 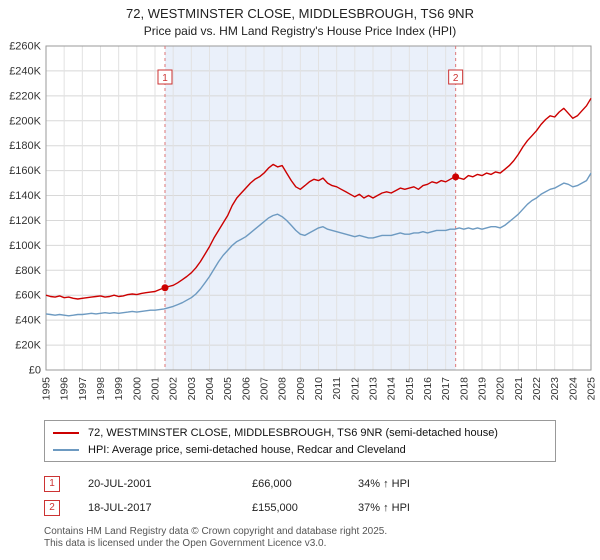 I want to click on svg-text: 2021, so click(x=519, y=389).